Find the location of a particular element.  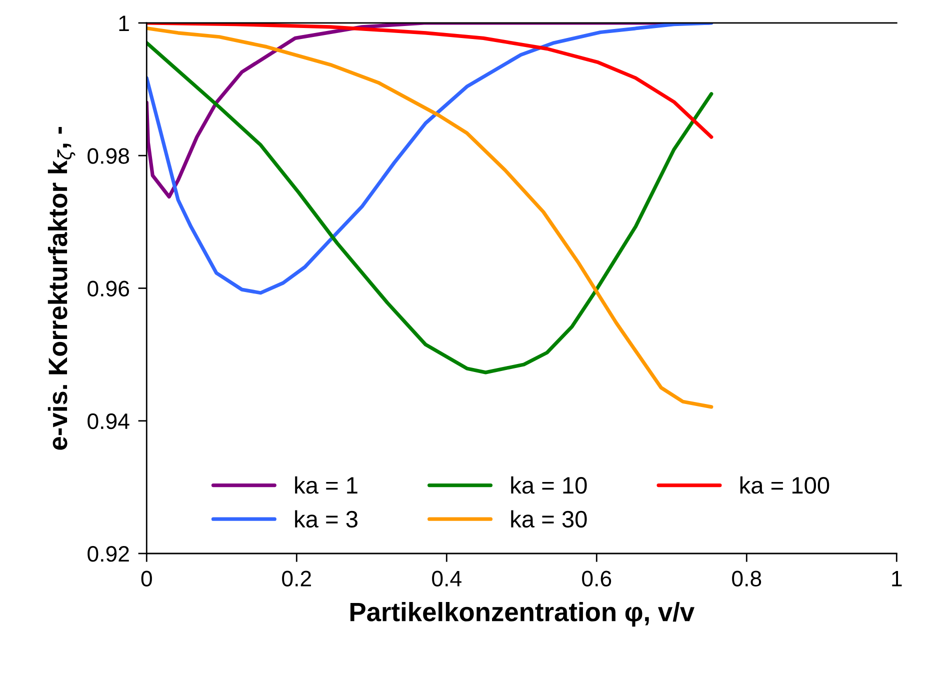

x-axis-title: Partikelkonzentration φ, v/v is located at coordinates (522, 614).